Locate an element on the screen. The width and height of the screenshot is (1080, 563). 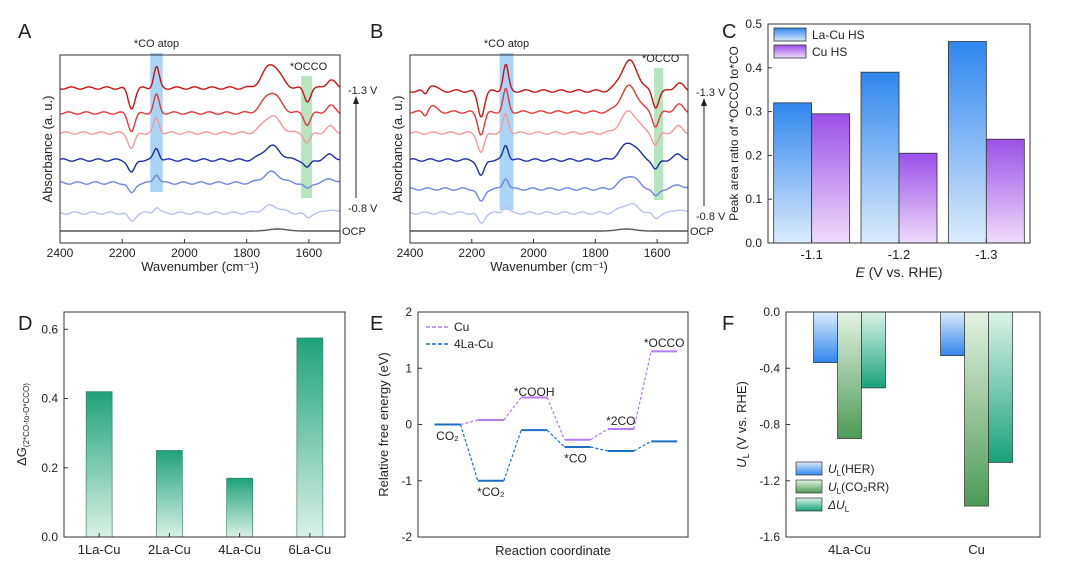
panel-letter-b: B is located at coordinates (376, 32).